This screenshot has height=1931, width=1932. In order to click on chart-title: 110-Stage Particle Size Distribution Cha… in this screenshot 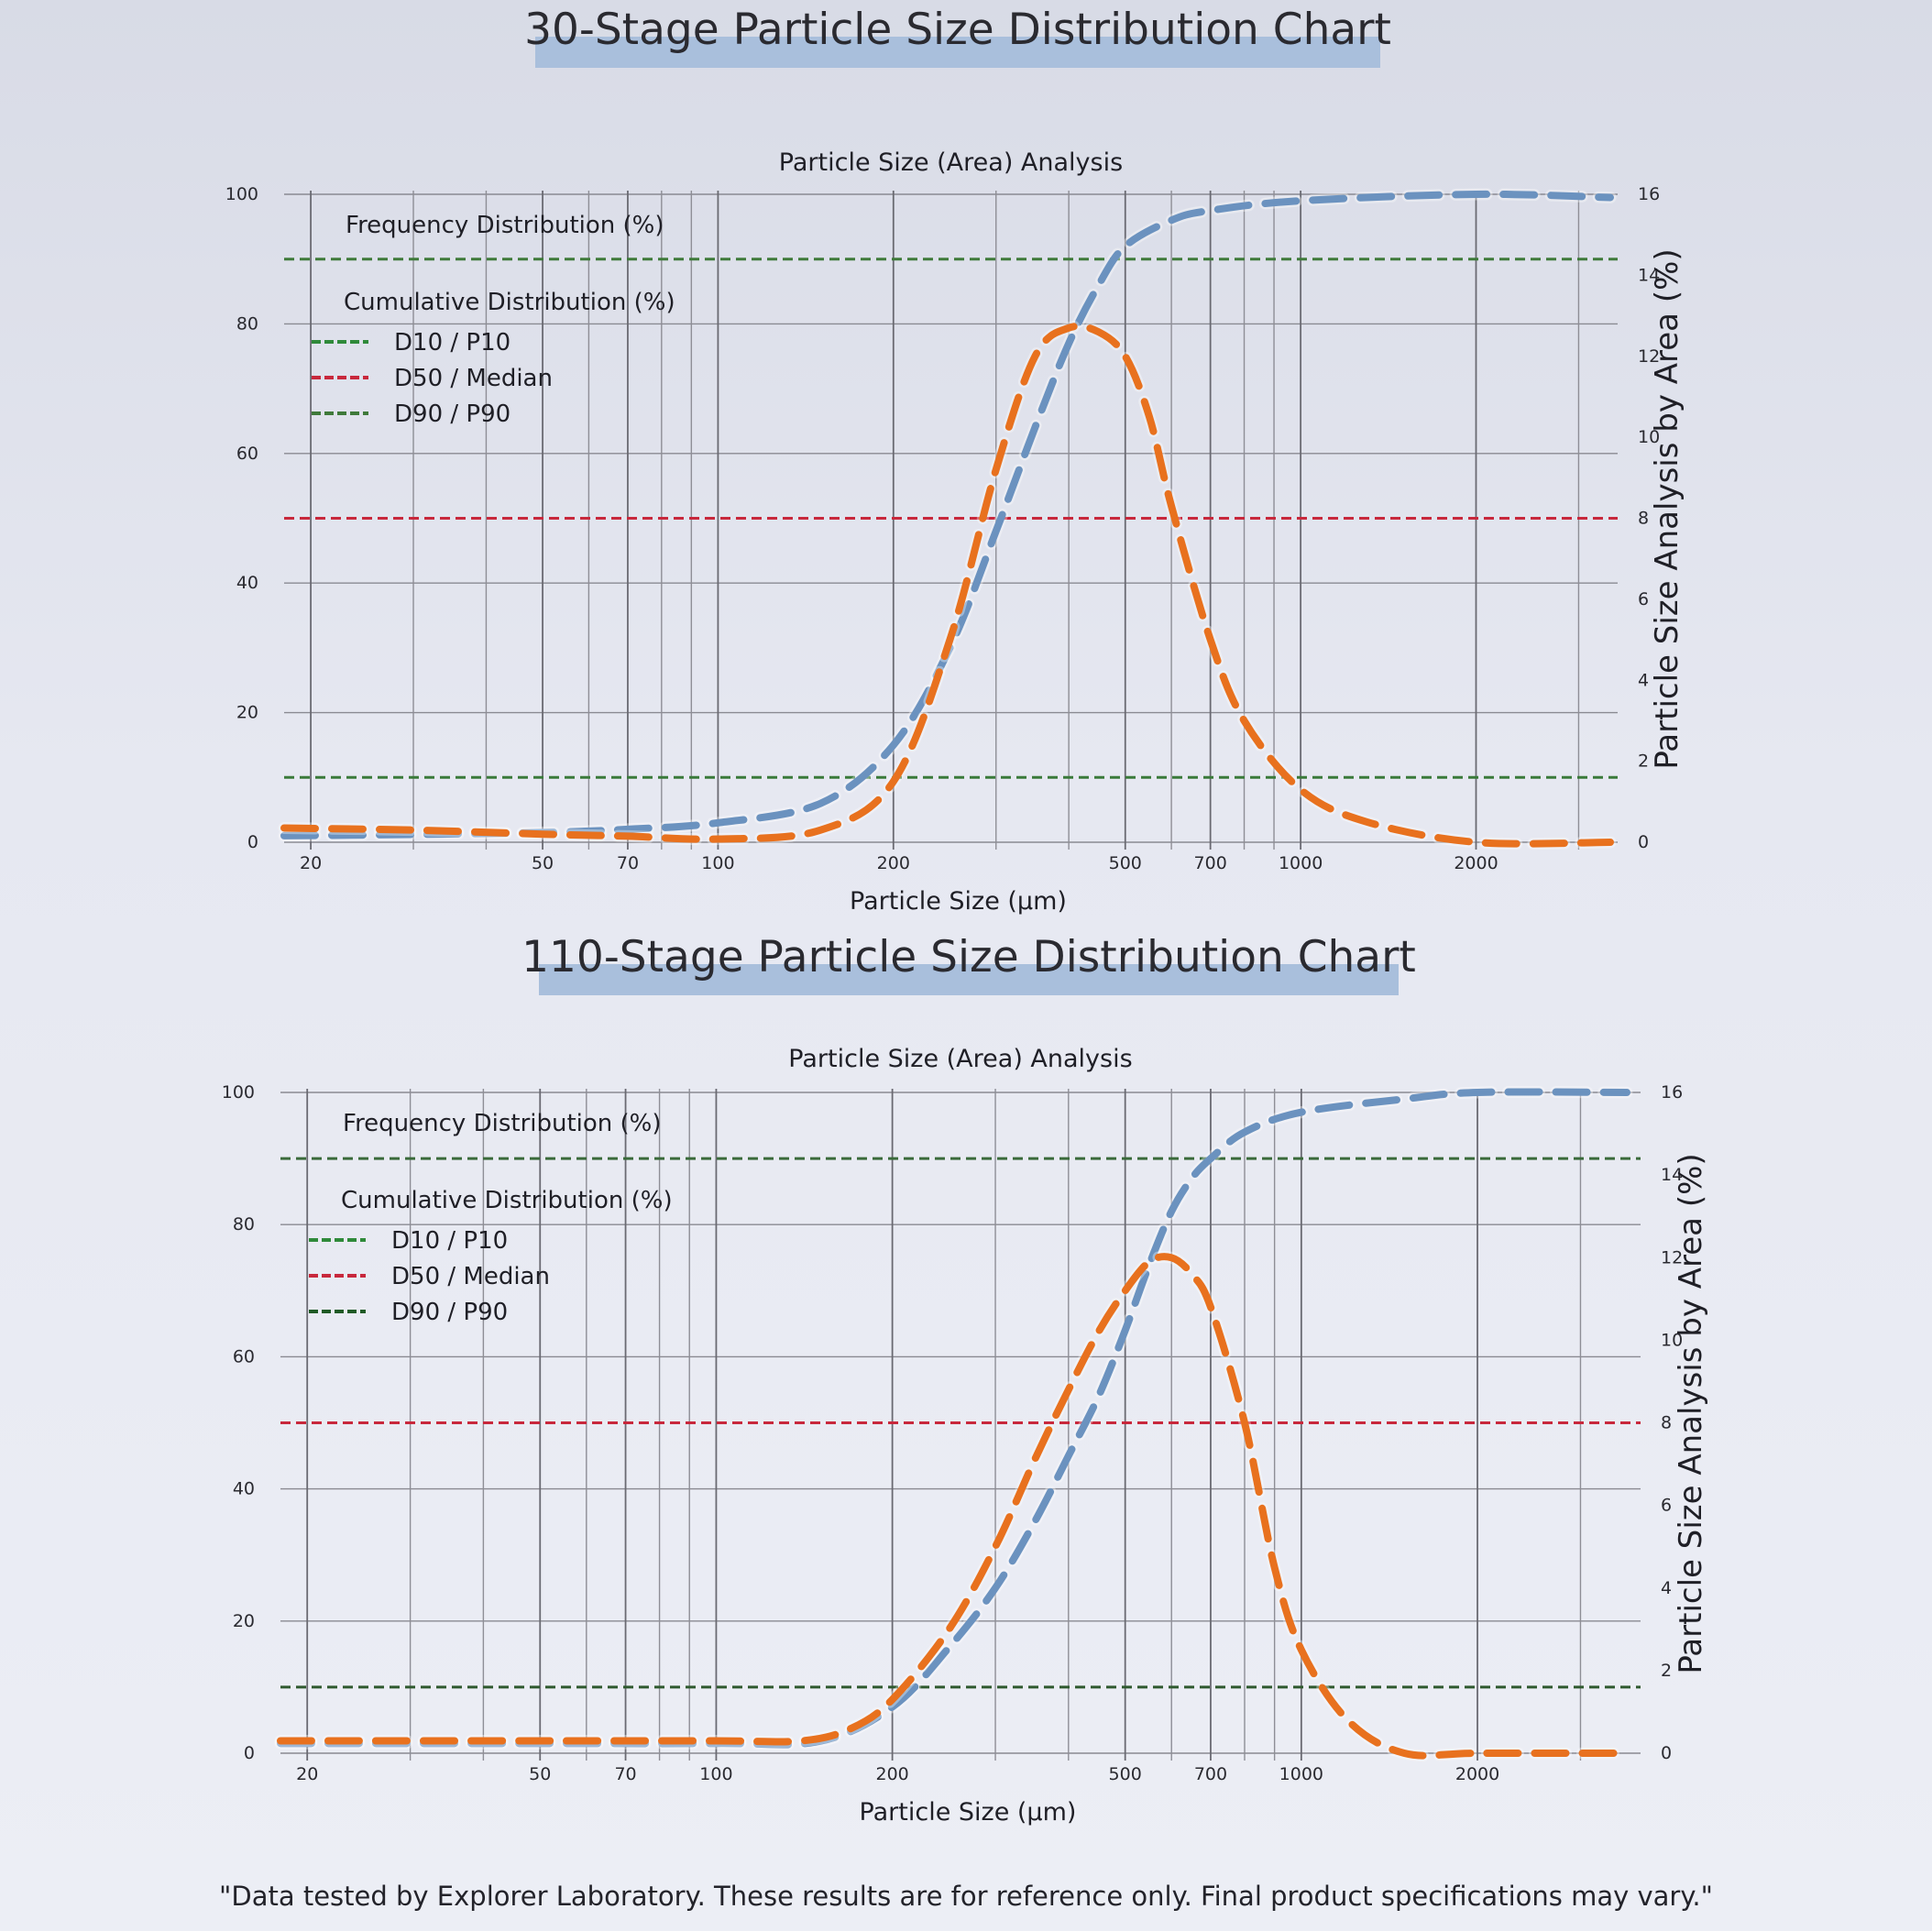, I will do `click(968, 957)`.